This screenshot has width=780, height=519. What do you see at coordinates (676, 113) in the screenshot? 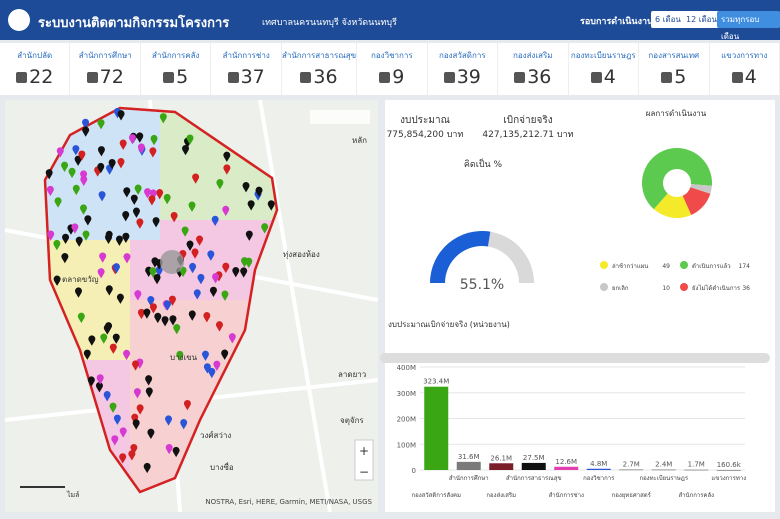
I see `pie-title: ผลการดำเนินงาน` at bounding box center [676, 113].